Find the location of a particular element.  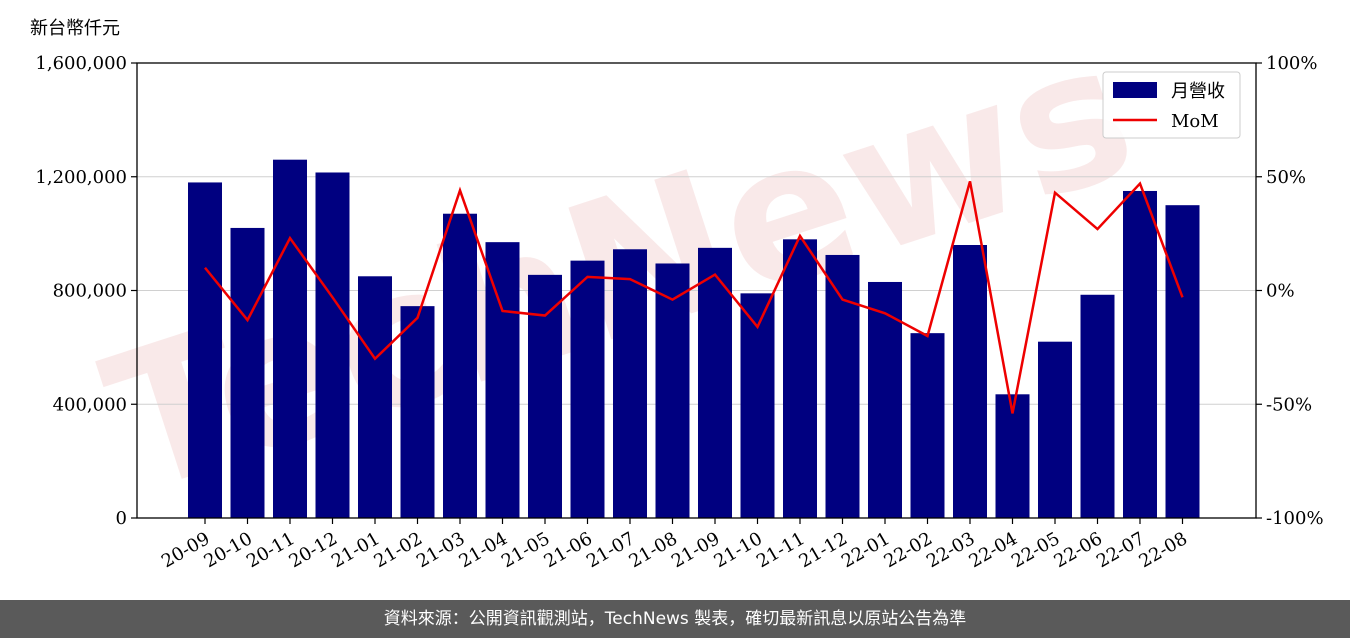

legend: 月營收 MoM is located at coordinates (1171, 105).